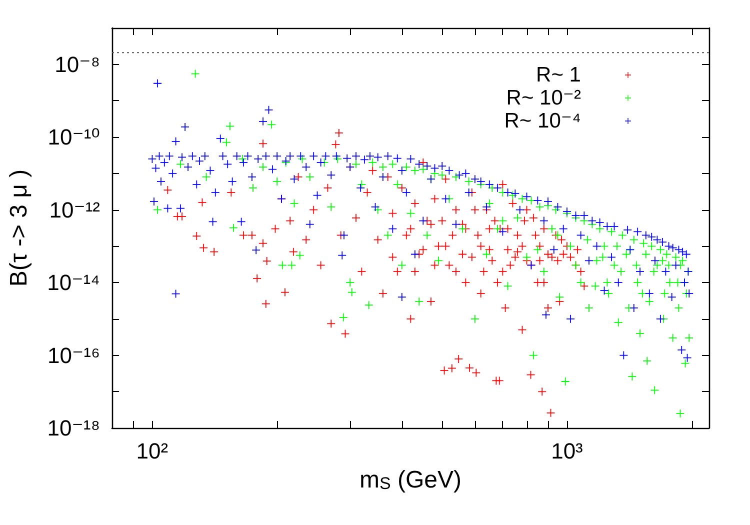 The image size is (750, 525). Describe the element at coordinates (77, 64) in the screenshot. I see `y-tick-label: 10⁻⁸` at that location.